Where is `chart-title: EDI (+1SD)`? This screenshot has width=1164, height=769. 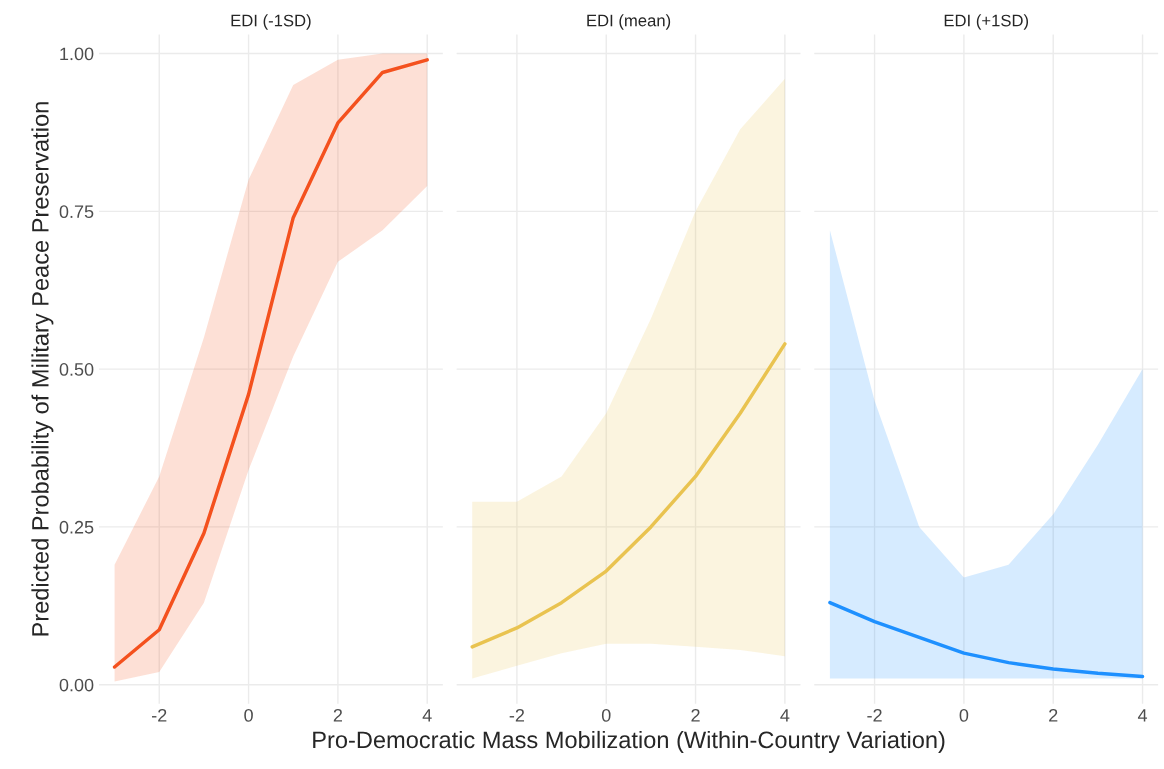
chart-title: EDI (+1SD) is located at coordinates (986, 22).